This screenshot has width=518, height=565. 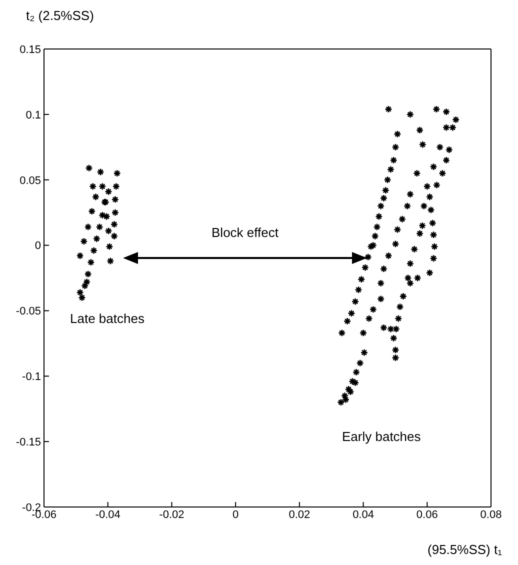 What do you see at coordinates (363, 514) in the screenshot?
I see `x-tick-label: 0.04` at bounding box center [363, 514].